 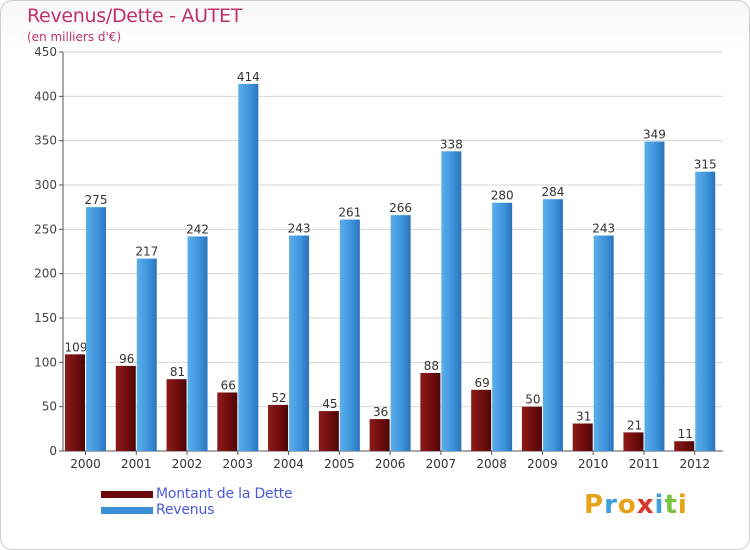 What do you see at coordinates (146, 252) in the screenshot?
I see `data-label-revenue: 217` at bounding box center [146, 252].